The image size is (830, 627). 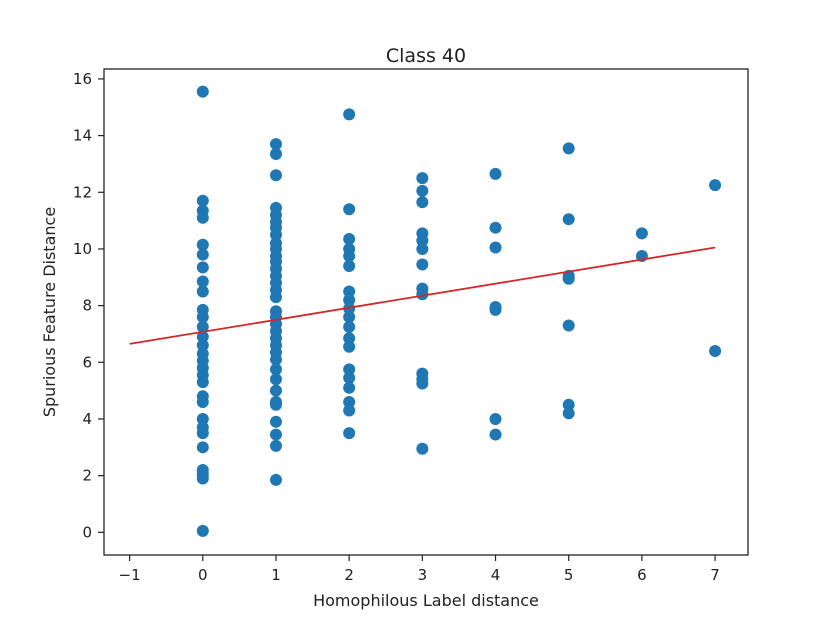 What do you see at coordinates (82, 136) in the screenshot?
I see `y-tick-label: 14` at bounding box center [82, 136].